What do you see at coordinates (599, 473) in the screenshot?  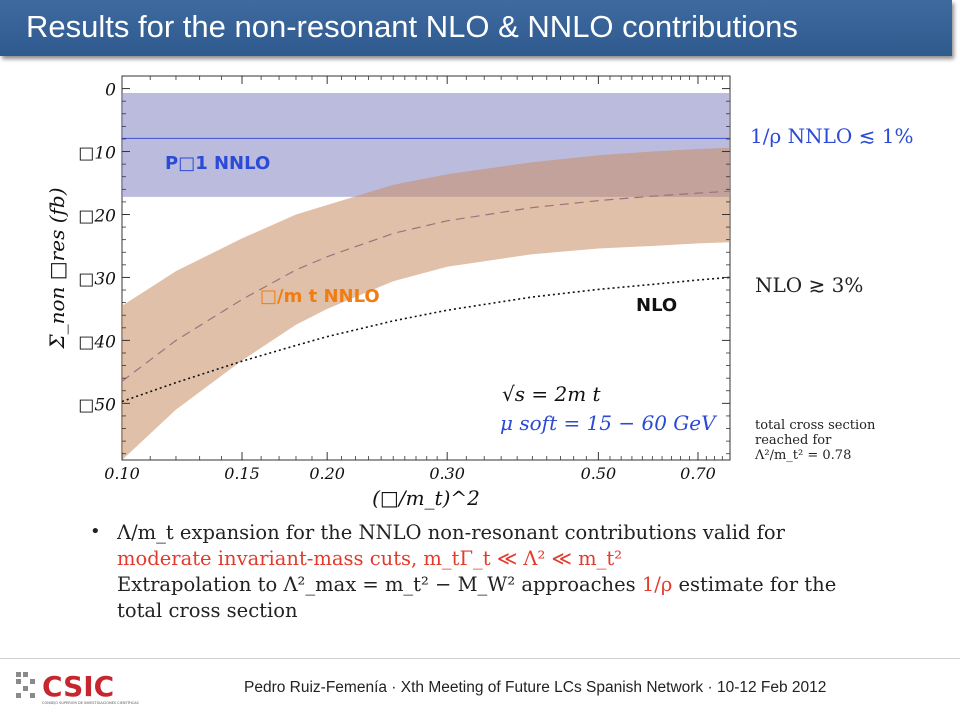 I see `x-tick-label: 0.50` at bounding box center [599, 473].